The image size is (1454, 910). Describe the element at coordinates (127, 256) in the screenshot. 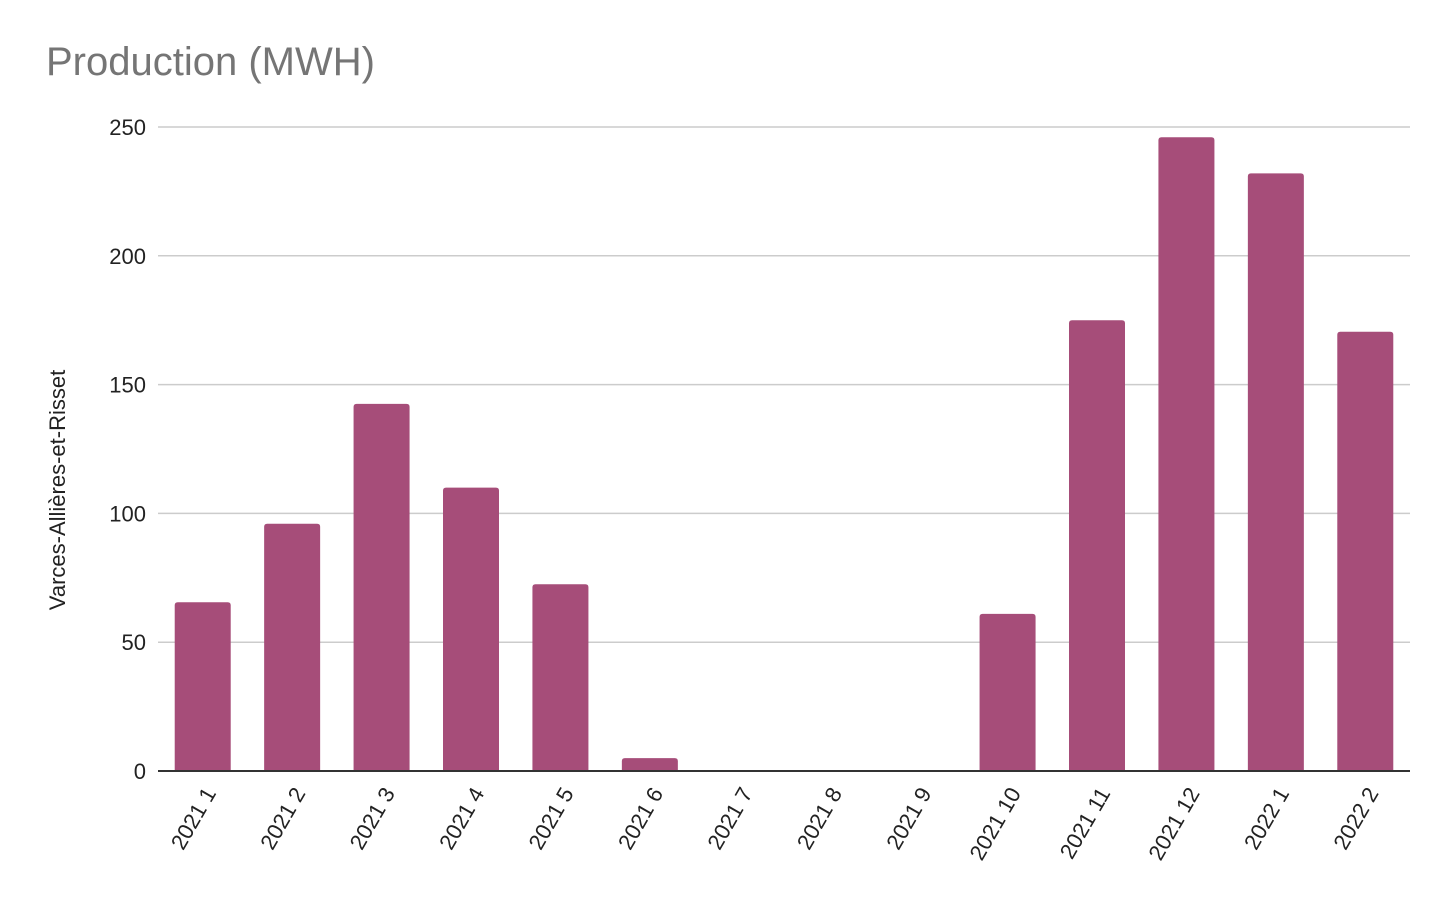

I see `y-tick-label: 200` at that location.